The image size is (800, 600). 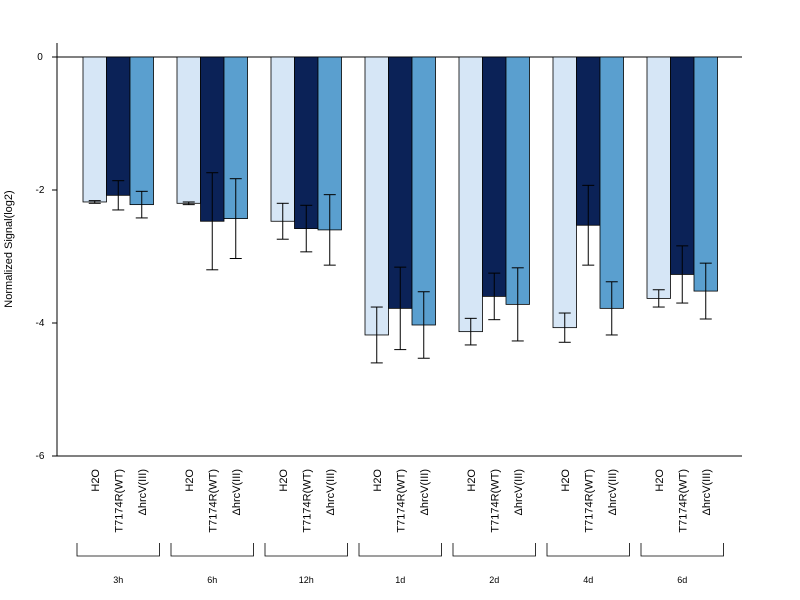 What do you see at coordinates (40, 57) in the screenshot?
I see `y-tick-label: 0` at bounding box center [40, 57].